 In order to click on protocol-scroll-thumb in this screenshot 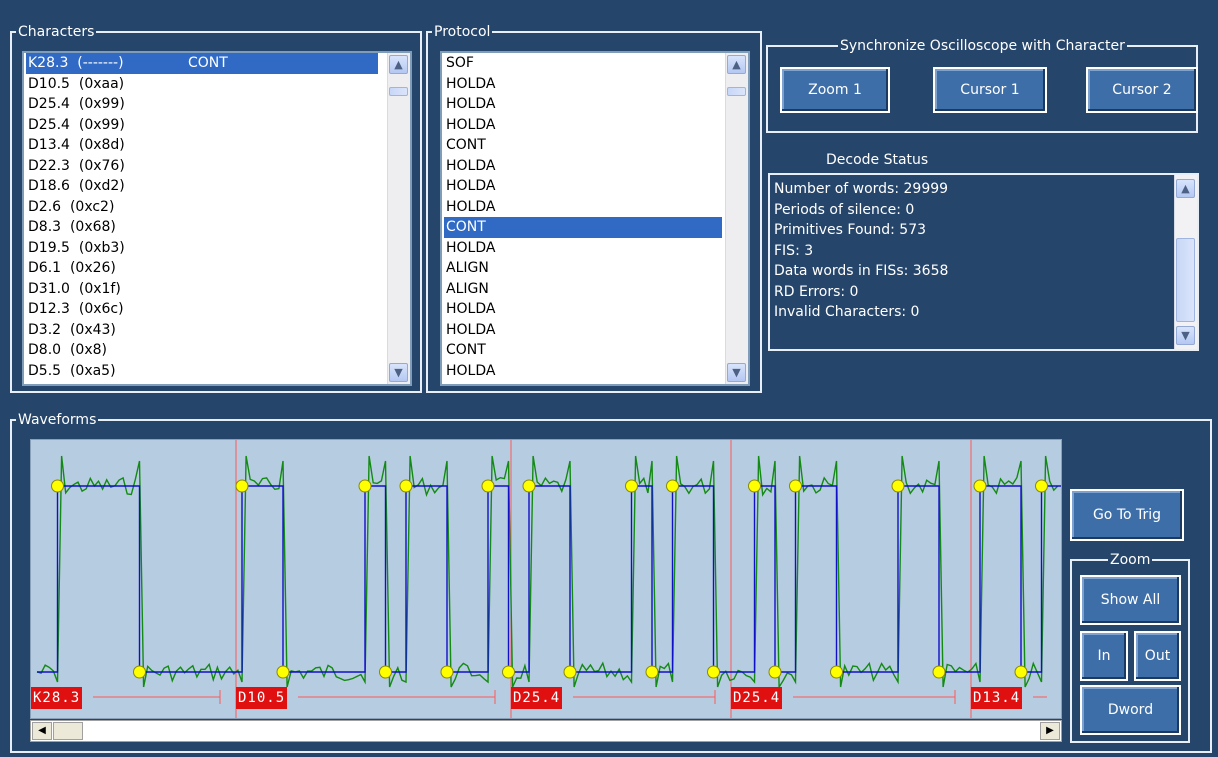, I will do `click(736, 91)`.